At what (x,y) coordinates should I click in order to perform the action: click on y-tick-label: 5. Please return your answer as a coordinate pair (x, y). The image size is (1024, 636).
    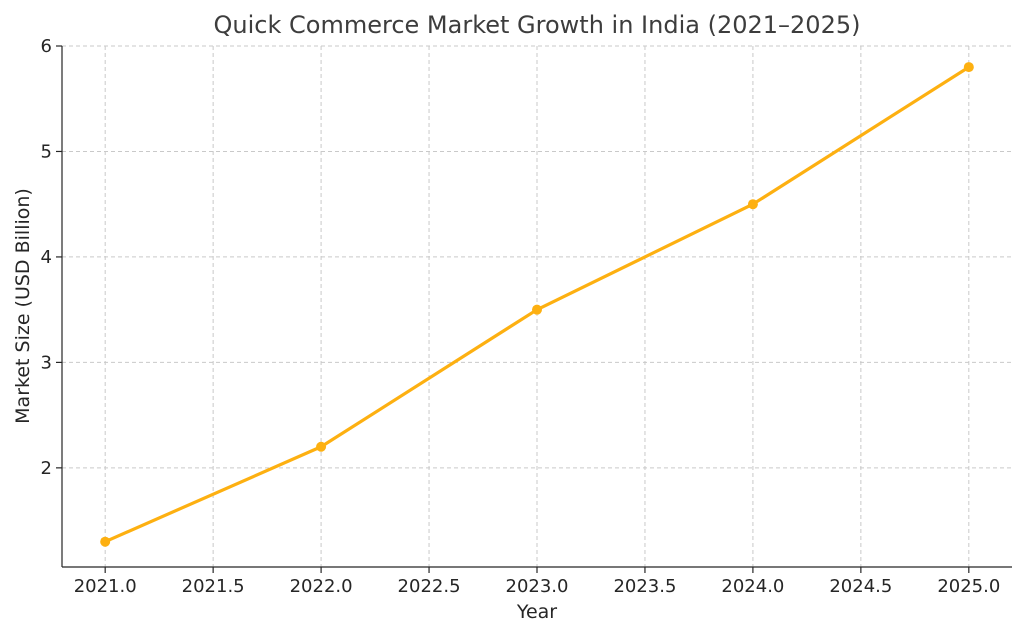
    Looking at the image, I should click on (46, 151).